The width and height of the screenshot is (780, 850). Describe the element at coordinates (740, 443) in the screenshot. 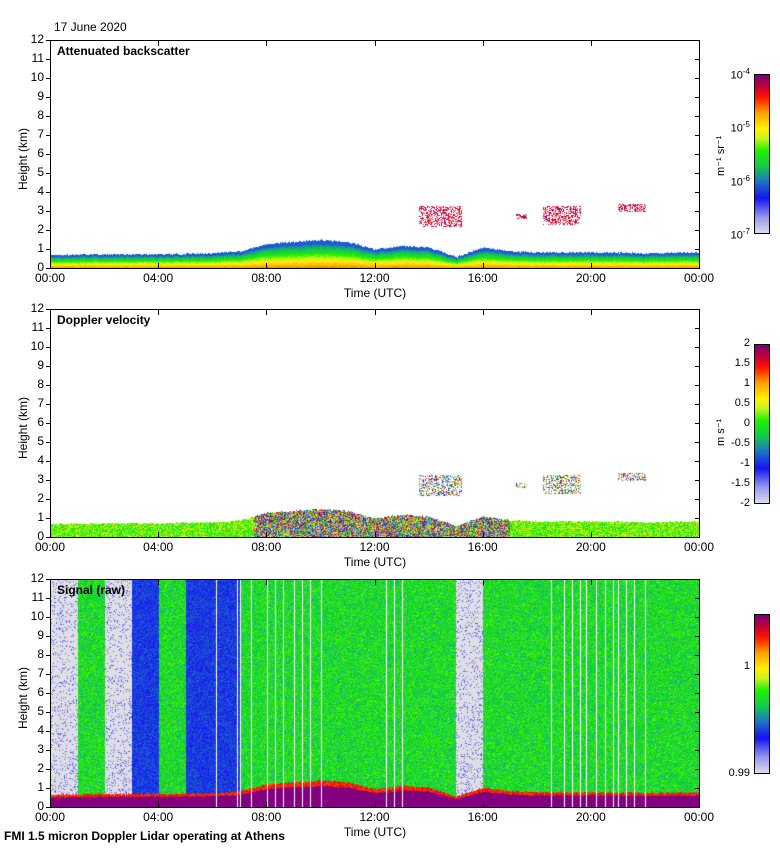

I see `colorbar-tick-label: -0.5` at that location.